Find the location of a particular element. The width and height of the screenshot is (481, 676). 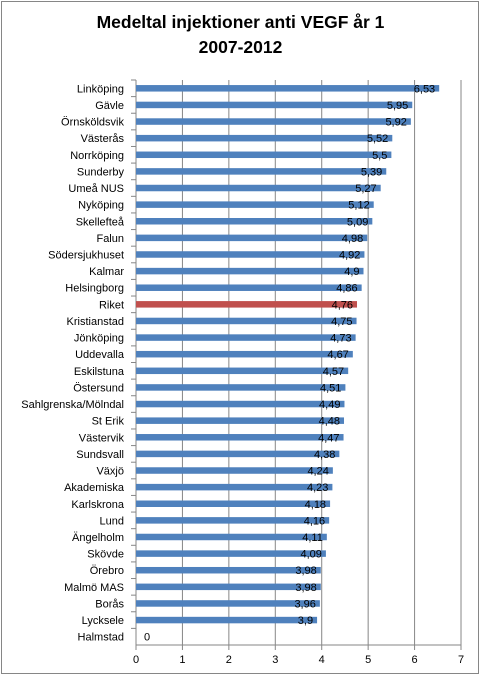

value-label: 4,92 is located at coordinates (349, 255).